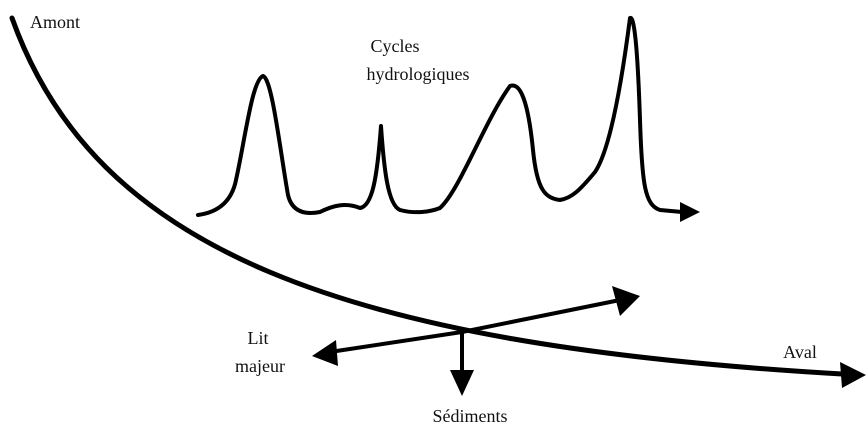 The width and height of the screenshot is (868, 430). What do you see at coordinates (395, 46) in the screenshot?
I see `label: Cycles` at bounding box center [395, 46].